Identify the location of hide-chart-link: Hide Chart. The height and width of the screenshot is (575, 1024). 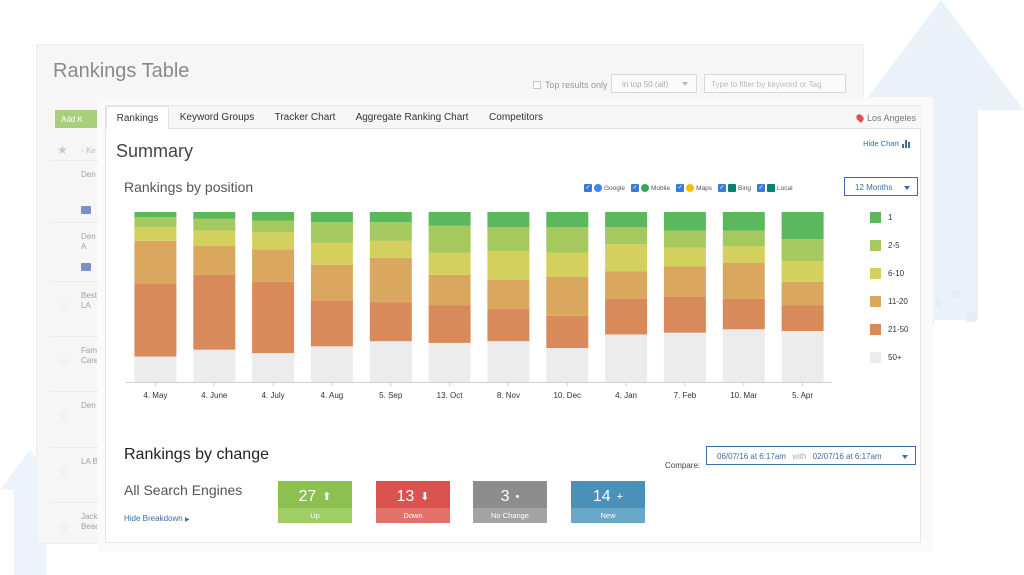
(886, 143).